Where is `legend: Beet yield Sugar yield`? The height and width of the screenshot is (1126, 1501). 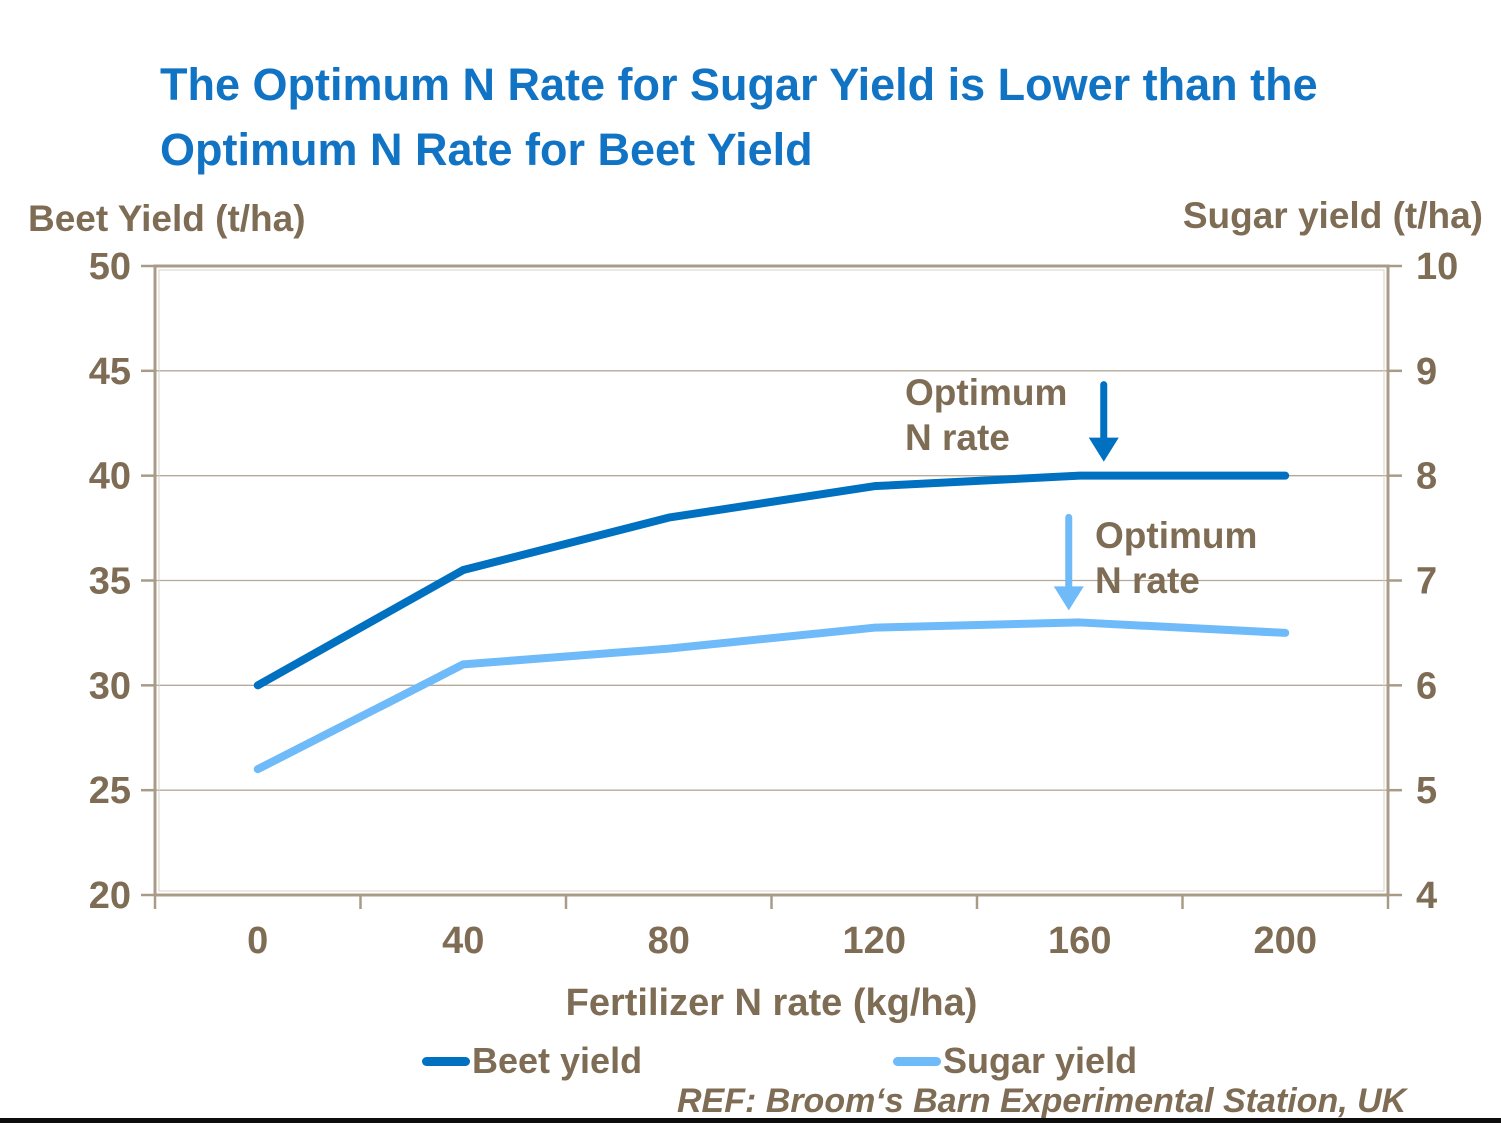 legend: Beet yield Sugar yield is located at coordinates (750, 1061).